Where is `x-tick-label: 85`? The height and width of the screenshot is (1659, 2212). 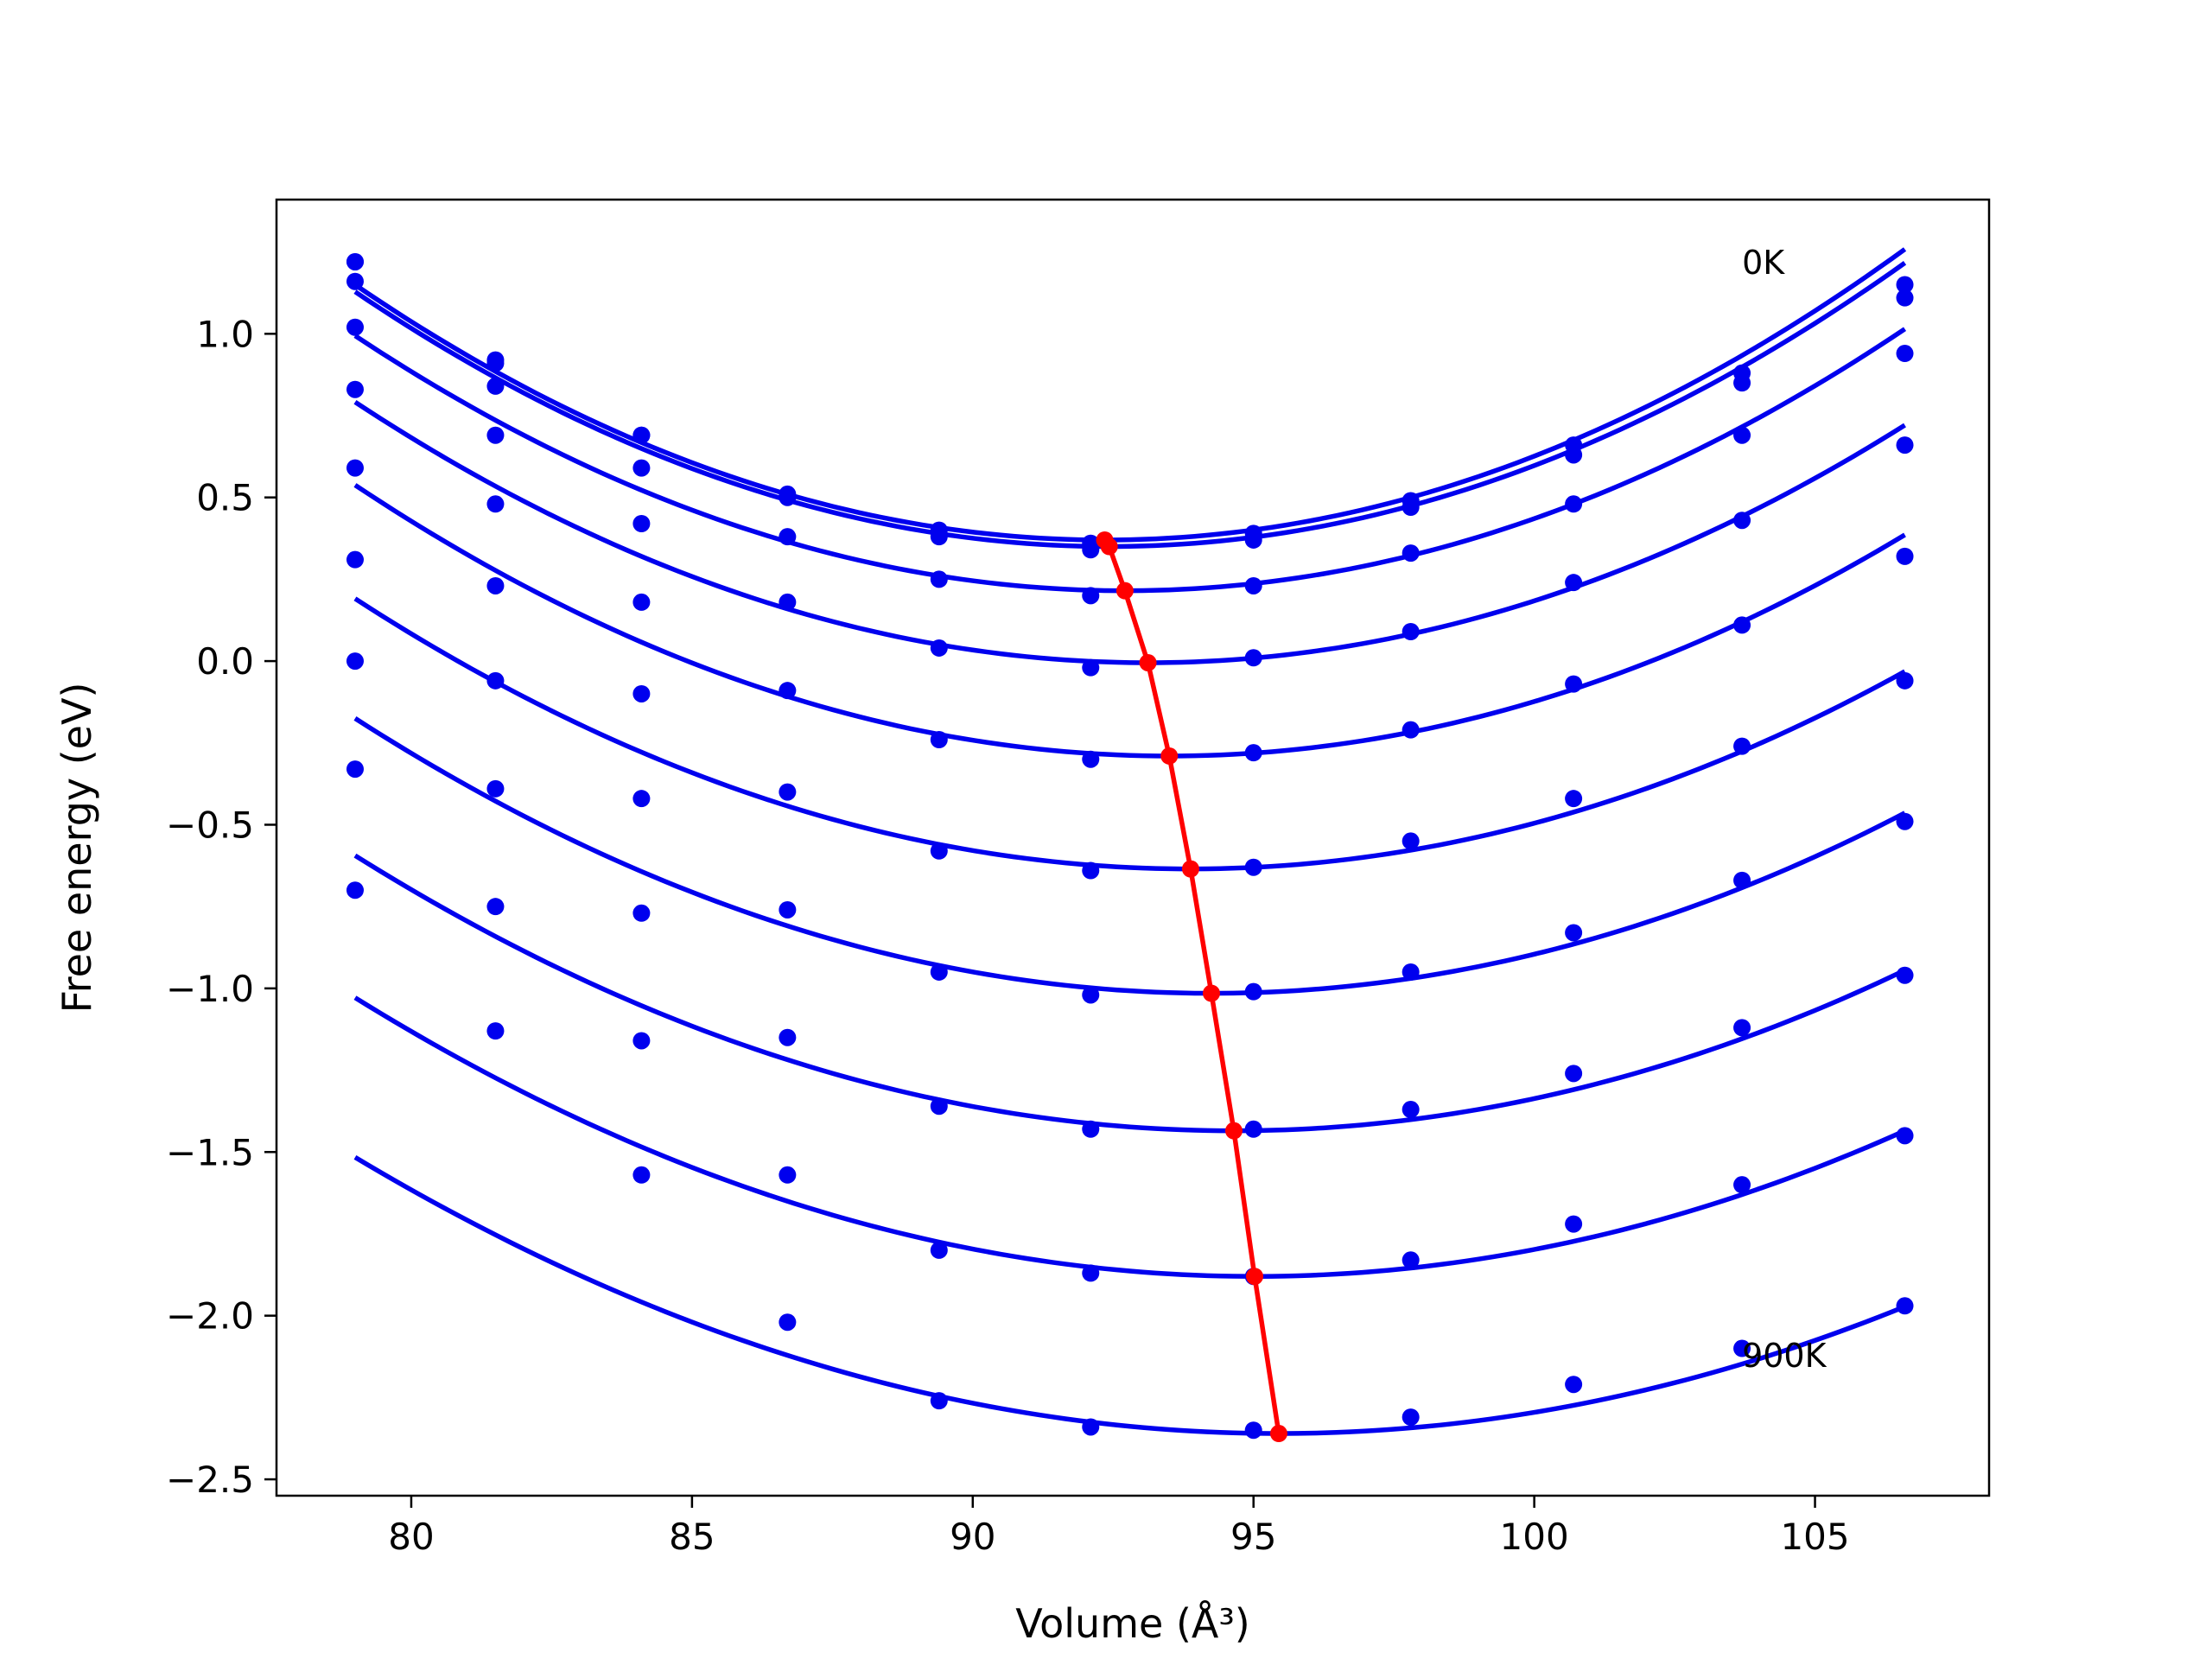
x-tick-label: 85 is located at coordinates (692, 1537).